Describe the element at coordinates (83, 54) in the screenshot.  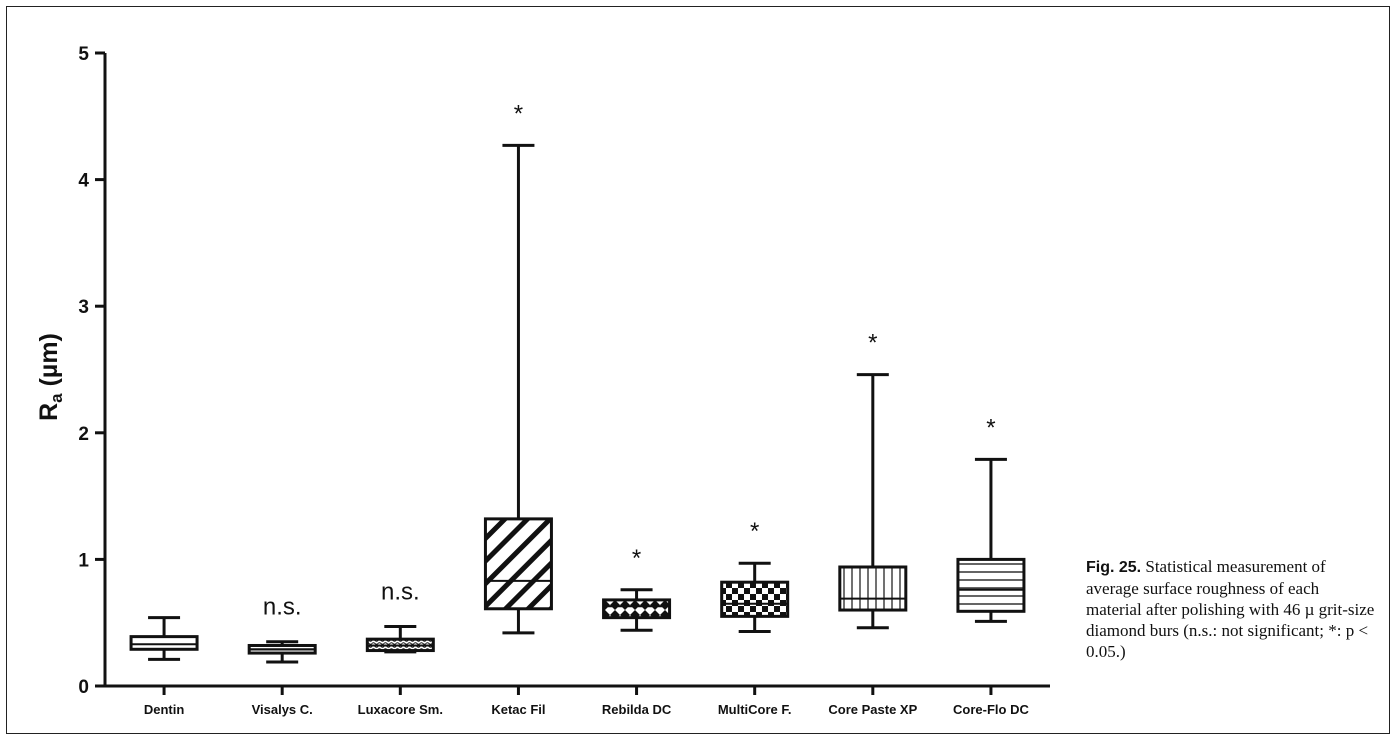
I see `y-tick-label: 5` at that location.